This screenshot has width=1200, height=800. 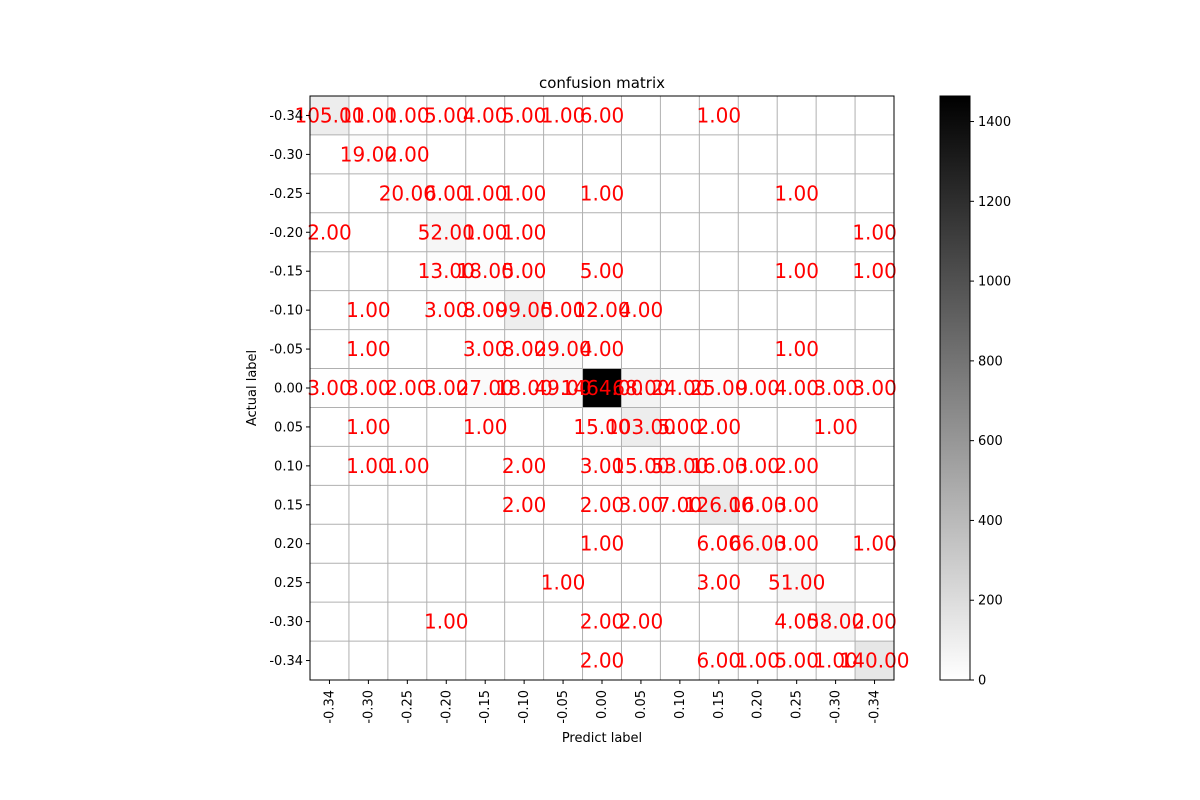 What do you see at coordinates (836, 544) in the screenshot?
I see `matrix-cell-r11-c13` at bounding box center [836, 544].